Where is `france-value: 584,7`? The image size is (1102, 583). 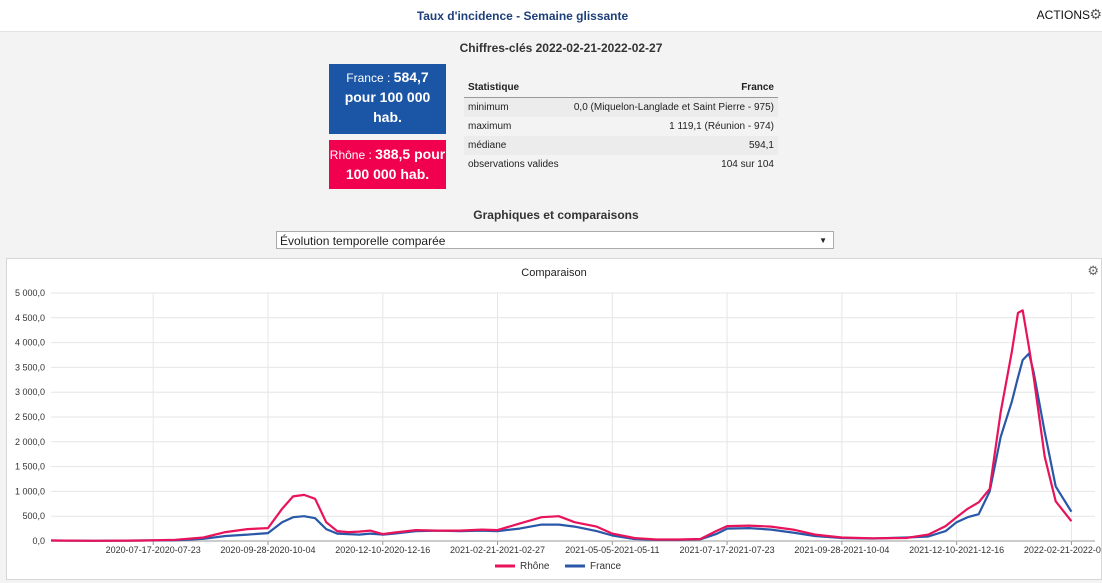 france-value: 584,7 is located at coordinates (411, 77).